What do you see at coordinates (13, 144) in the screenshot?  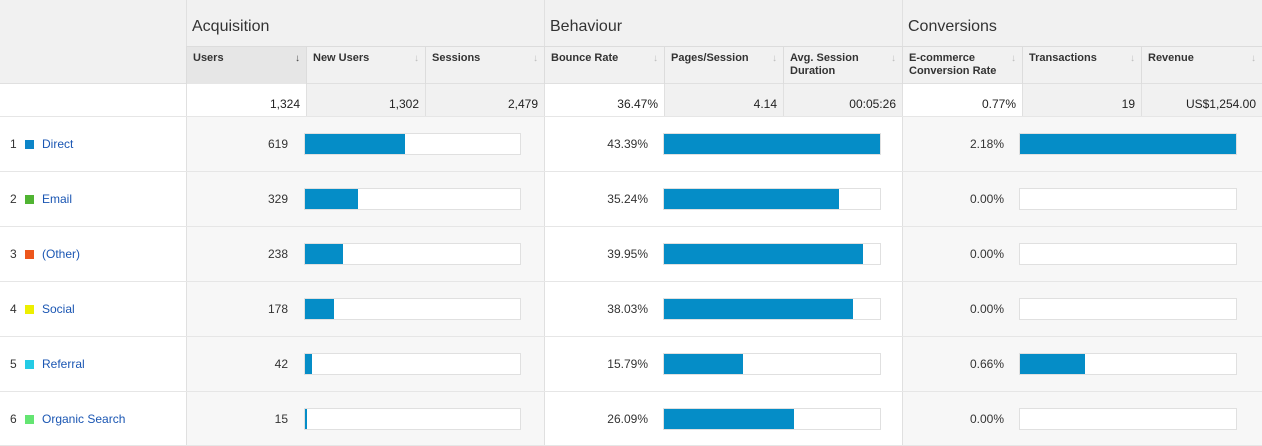 I see `row-rank: 1` at bounding box center [13, 144].